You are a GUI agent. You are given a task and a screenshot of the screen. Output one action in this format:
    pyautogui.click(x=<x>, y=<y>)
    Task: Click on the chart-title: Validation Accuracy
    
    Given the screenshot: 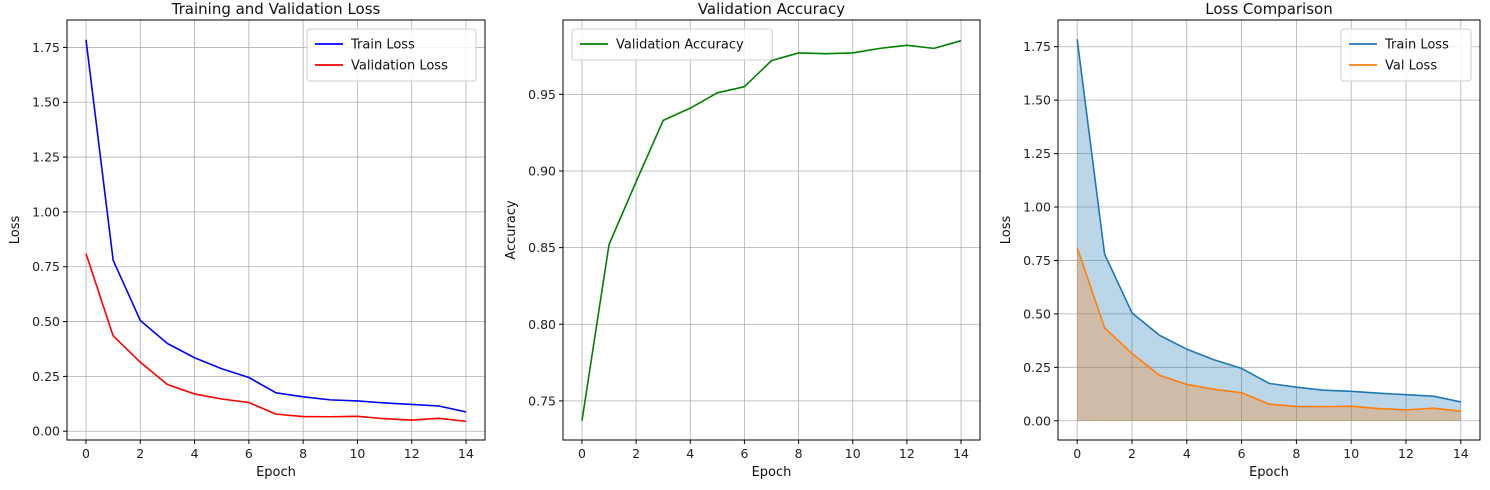 What is the action you would take?
    pyautogui.click(x=771, y=9)
    